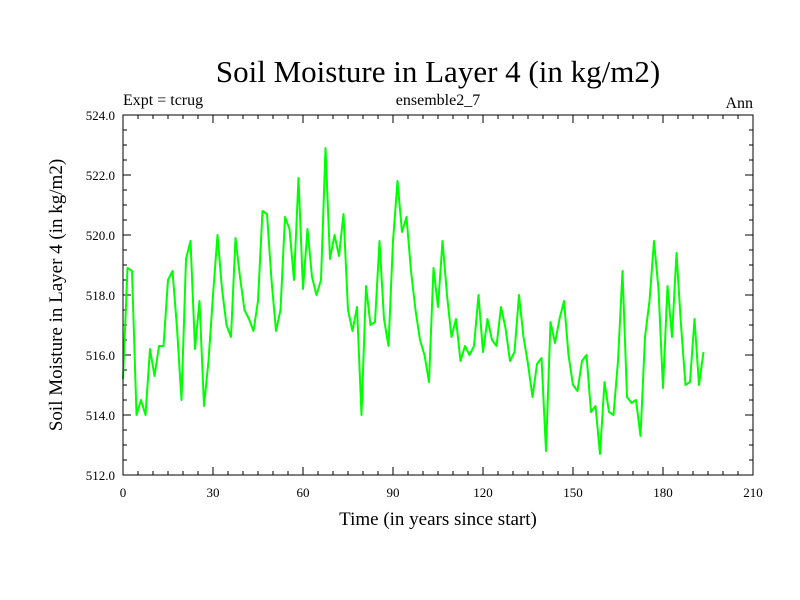 The width and height of the screenshot is (800, 600). What do you see at coordinates (438, 519) in the screenshot?
I see `x-axis-label: Time (in years since start)` at bounding box center [438, 519].